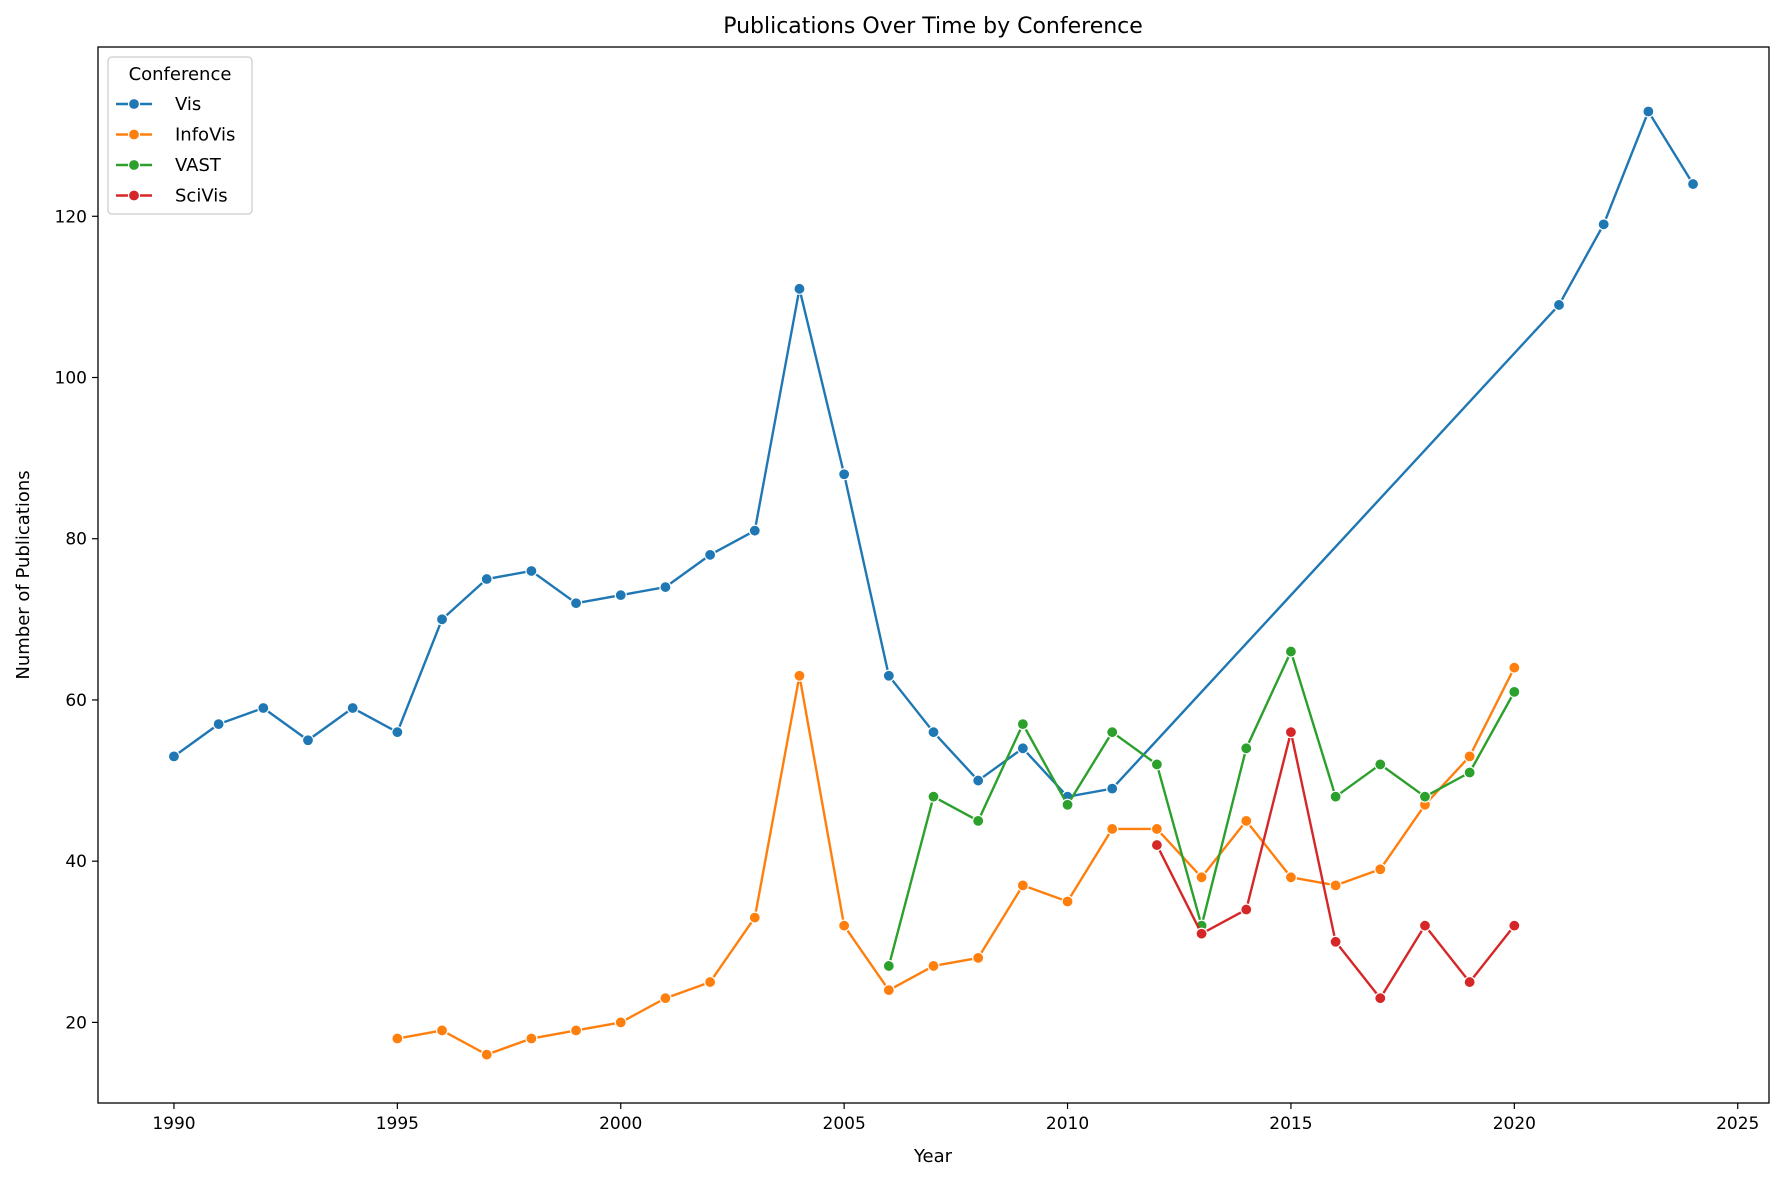  I want to click on legend-item-vis: Vis, so click(158, 104).